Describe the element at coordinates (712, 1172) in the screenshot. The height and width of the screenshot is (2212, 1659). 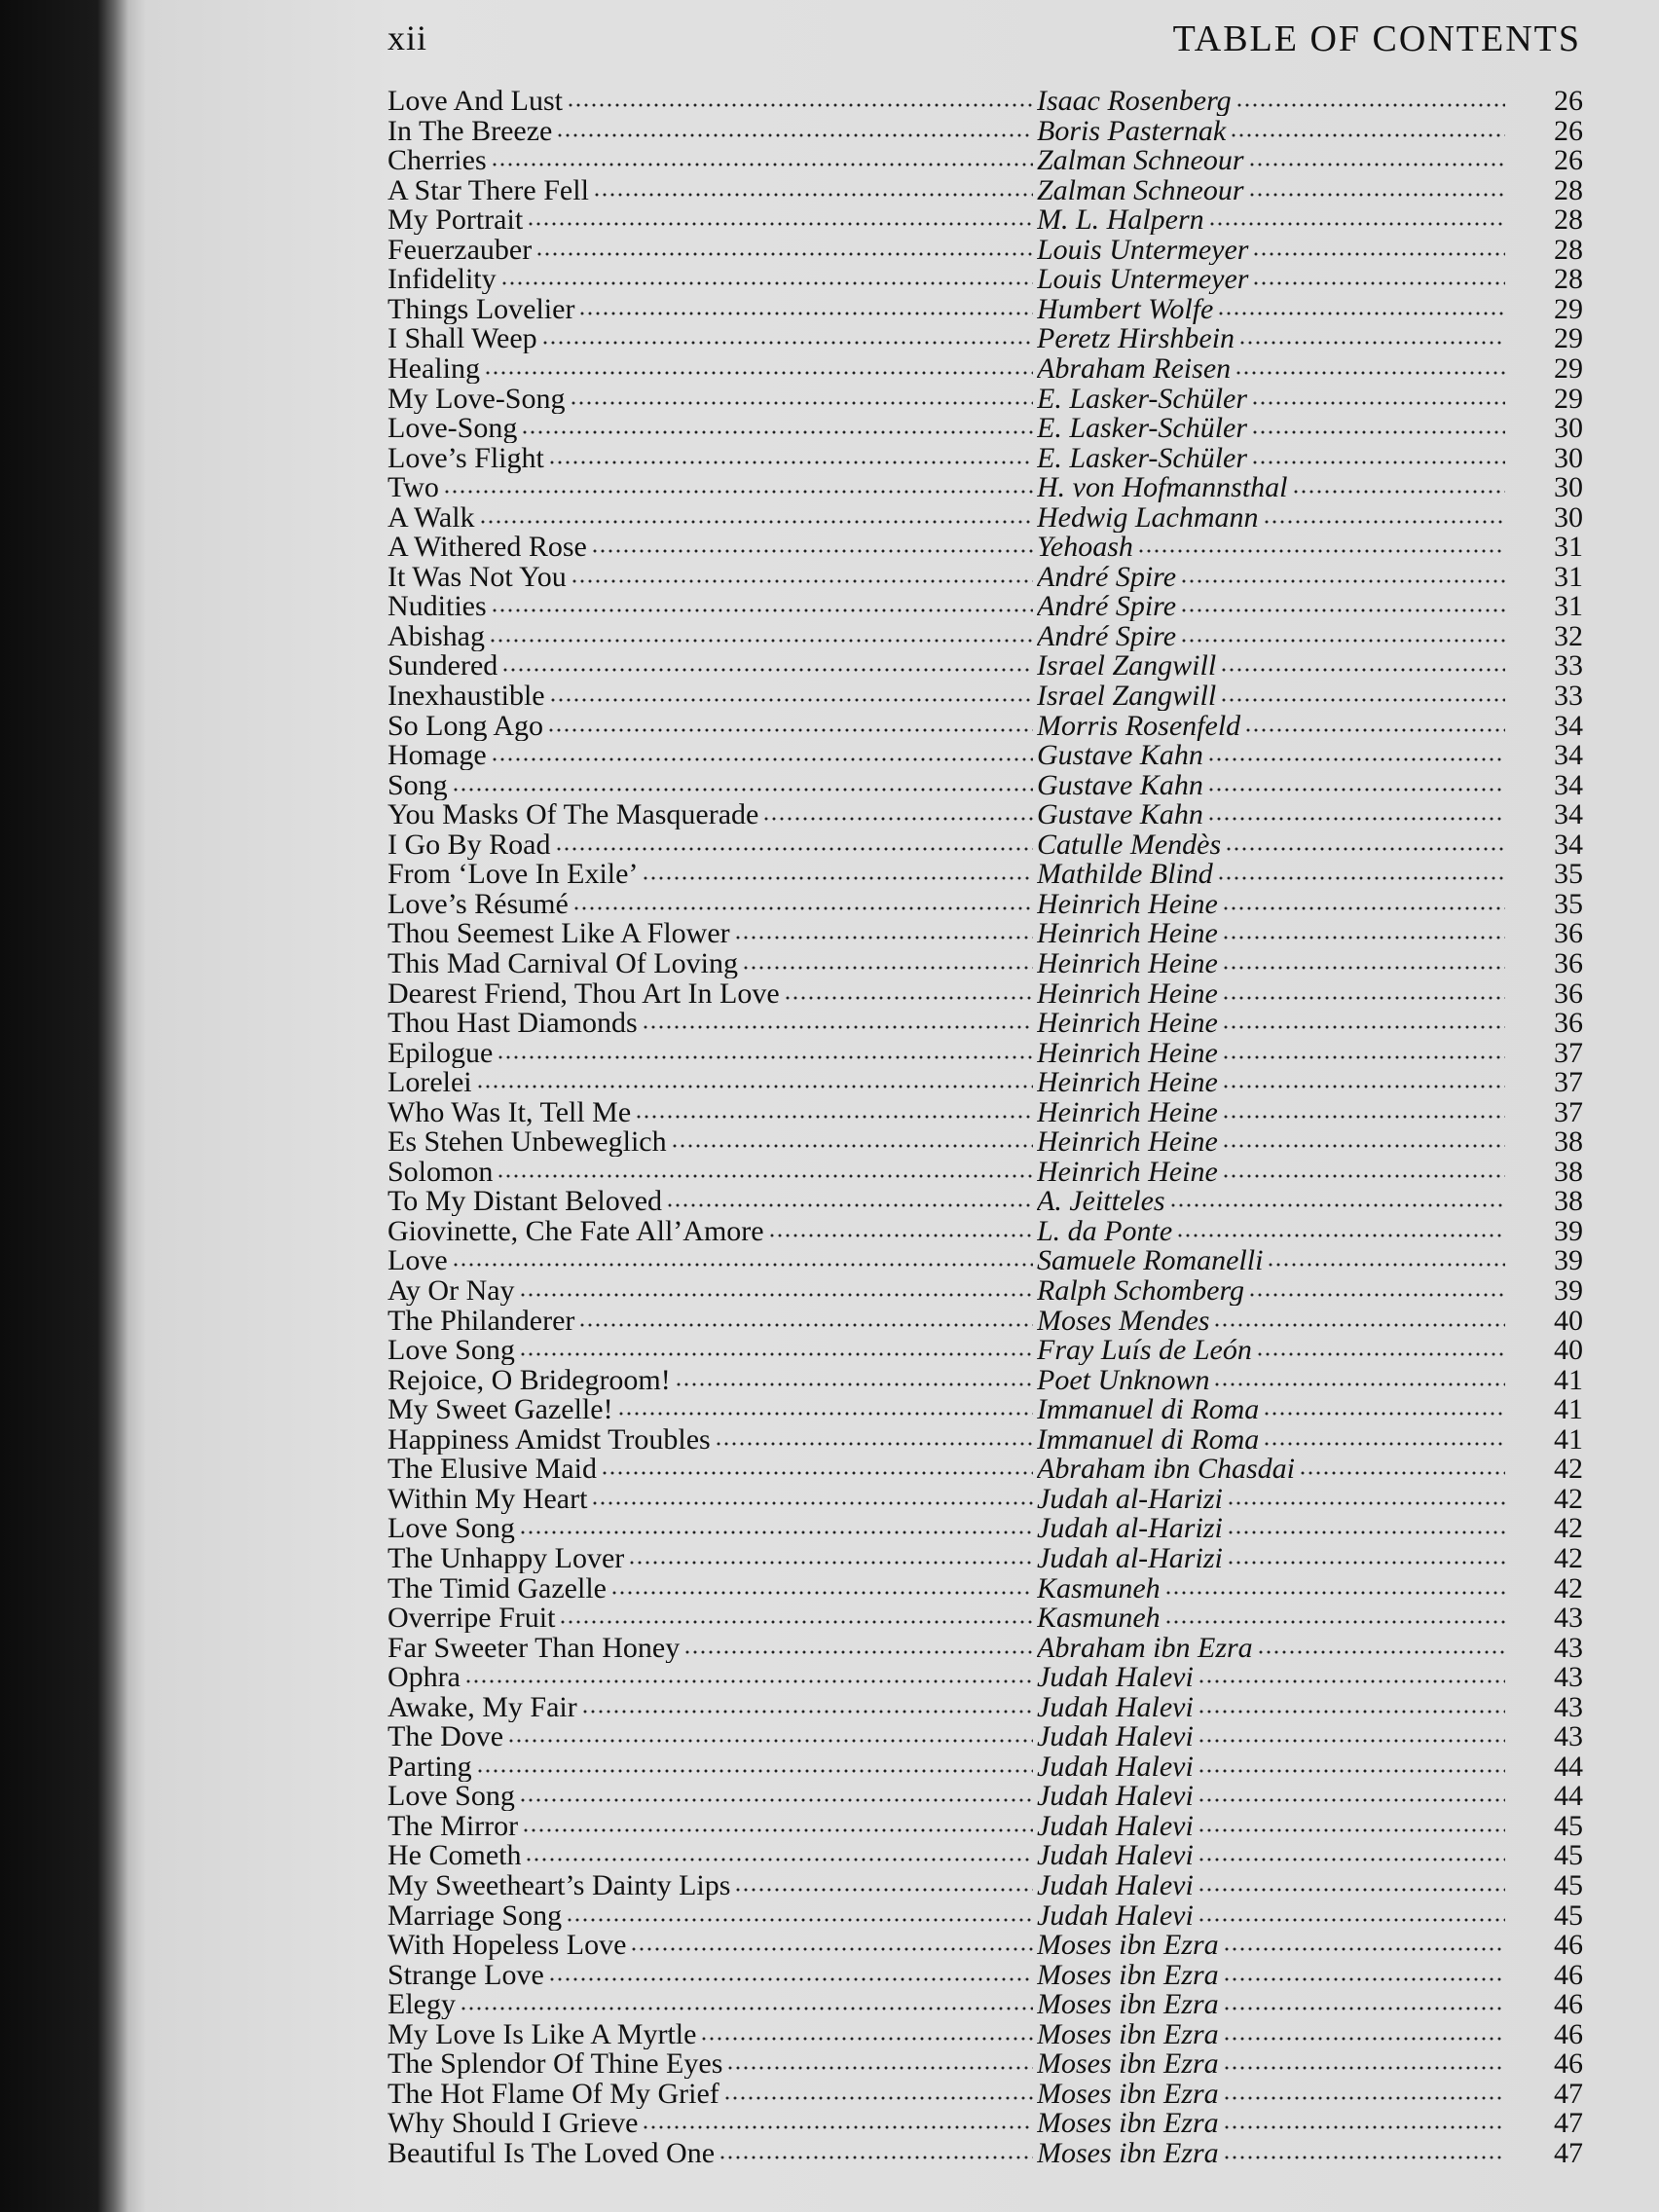
I see `title-cell: Solomon` at that location.